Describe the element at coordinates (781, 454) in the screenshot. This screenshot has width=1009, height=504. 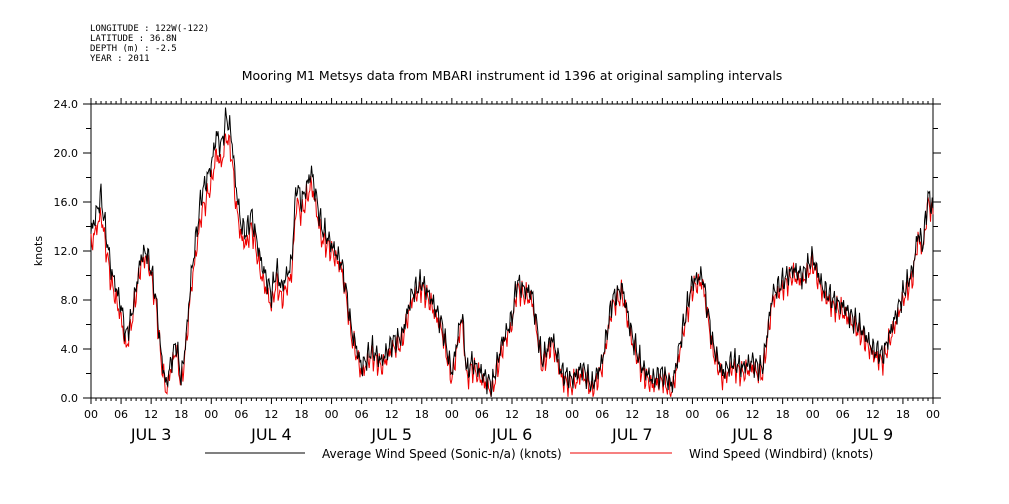
I see `legend-label-windbird: Wind Speed (Windbird) (knots)` at that location.